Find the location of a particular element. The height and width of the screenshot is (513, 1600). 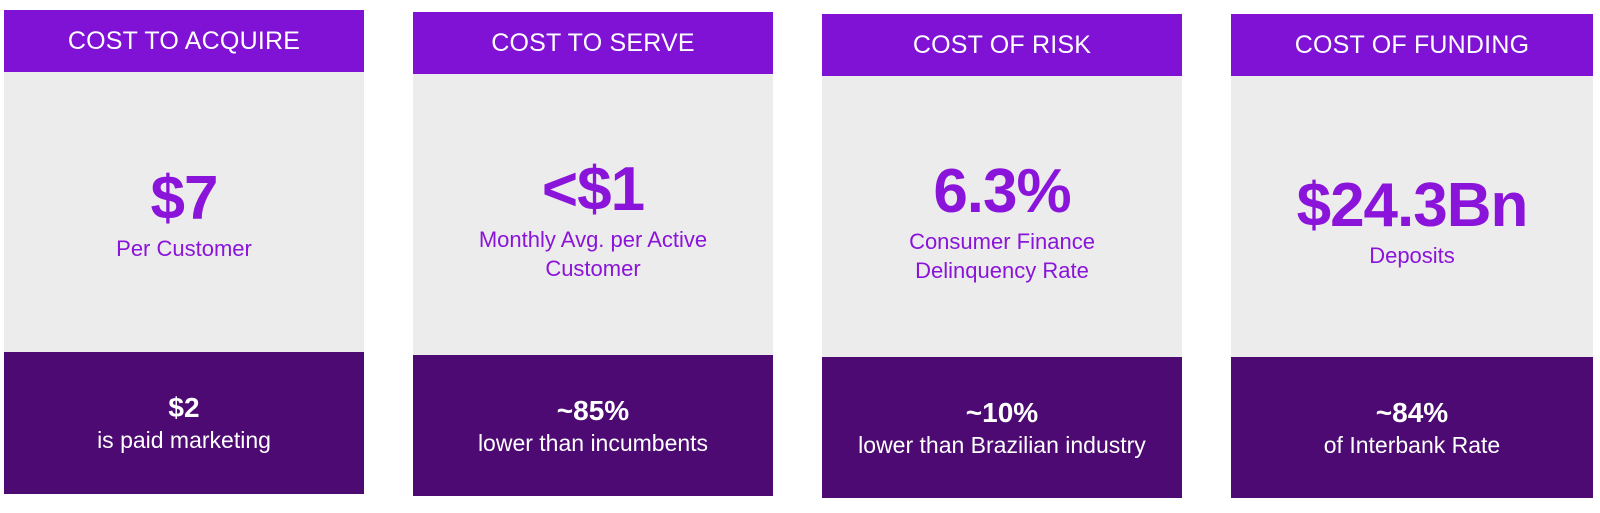

card-footer: ~84% of Interbank Rate is located at coordinates (1412, 427).